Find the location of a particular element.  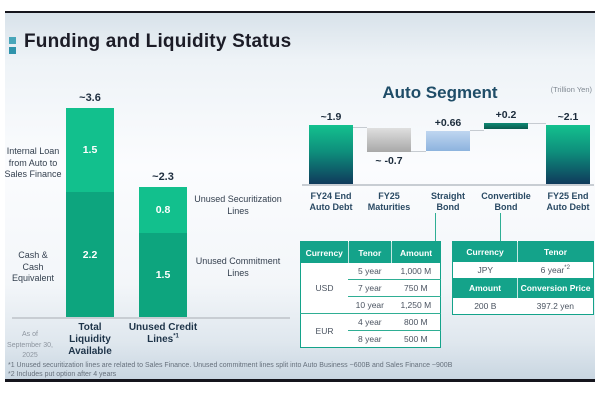

wf-value-straight-bond: +0.66 is located at coordinates (448, 123).